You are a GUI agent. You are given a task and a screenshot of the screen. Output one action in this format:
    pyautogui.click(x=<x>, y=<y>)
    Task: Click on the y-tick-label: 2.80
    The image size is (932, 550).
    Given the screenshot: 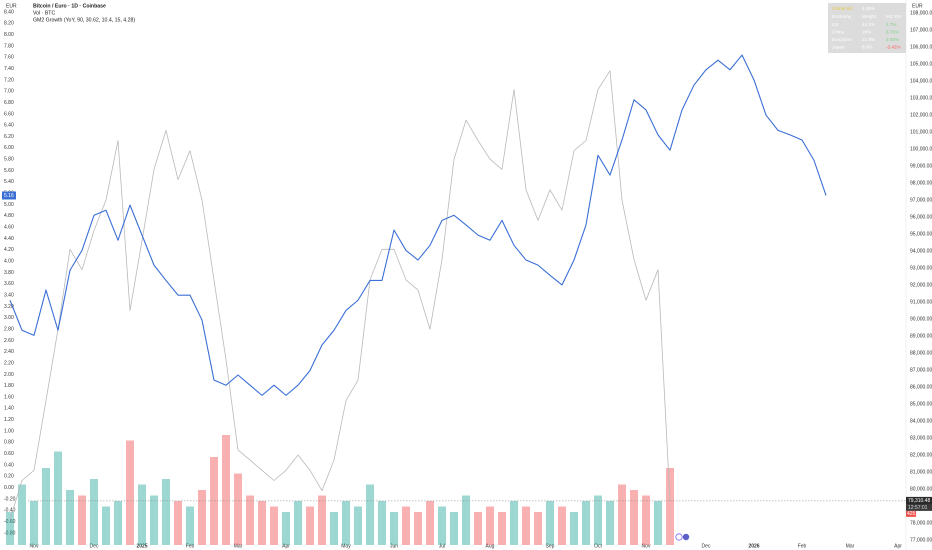 What is the action you would take?
    pyautogui.click(x=9, y=329)
    